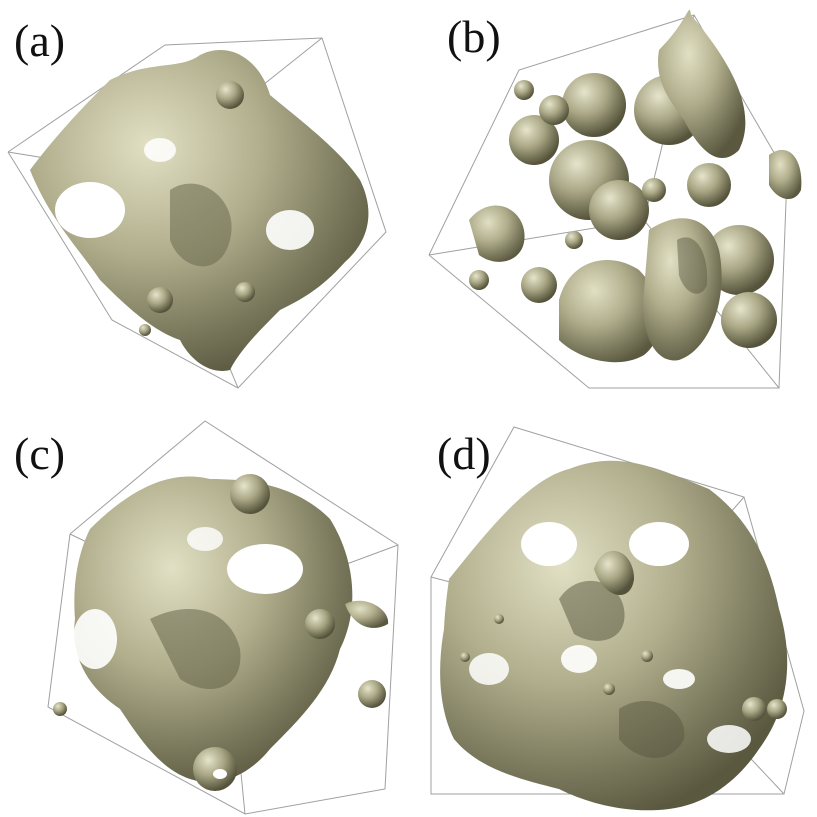 This screenshot has width=817, height=817. Describe the element at coordinates (474, 36) in the screenshot. I see `panel-label-b: (b)` at that location.